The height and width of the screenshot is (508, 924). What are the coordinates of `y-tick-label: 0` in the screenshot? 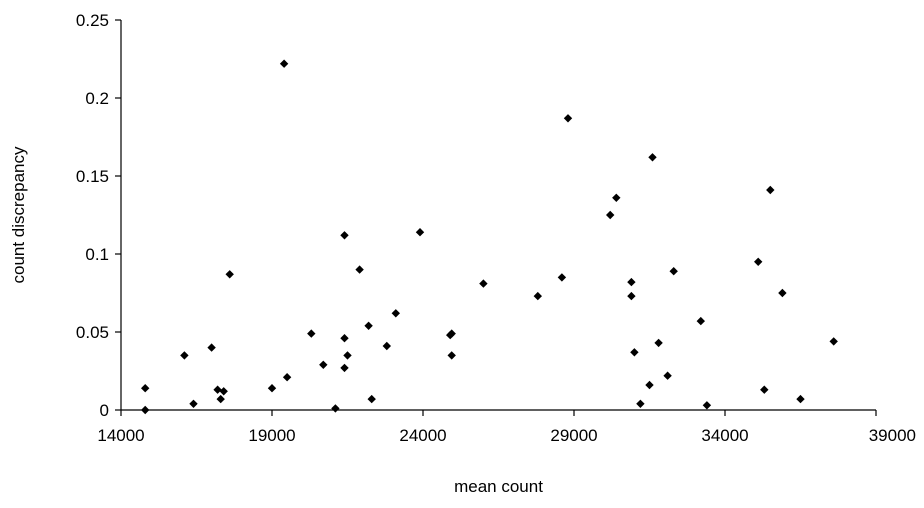 It's located at (104, 410).